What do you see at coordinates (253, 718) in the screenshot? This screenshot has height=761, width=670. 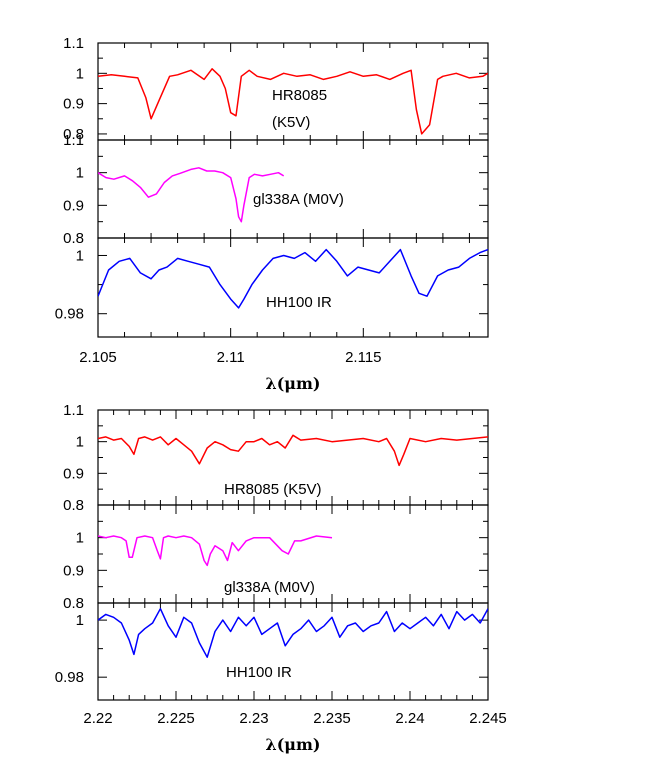 I see `x-tick-label: 2.23` at bounding box center [253, 718].